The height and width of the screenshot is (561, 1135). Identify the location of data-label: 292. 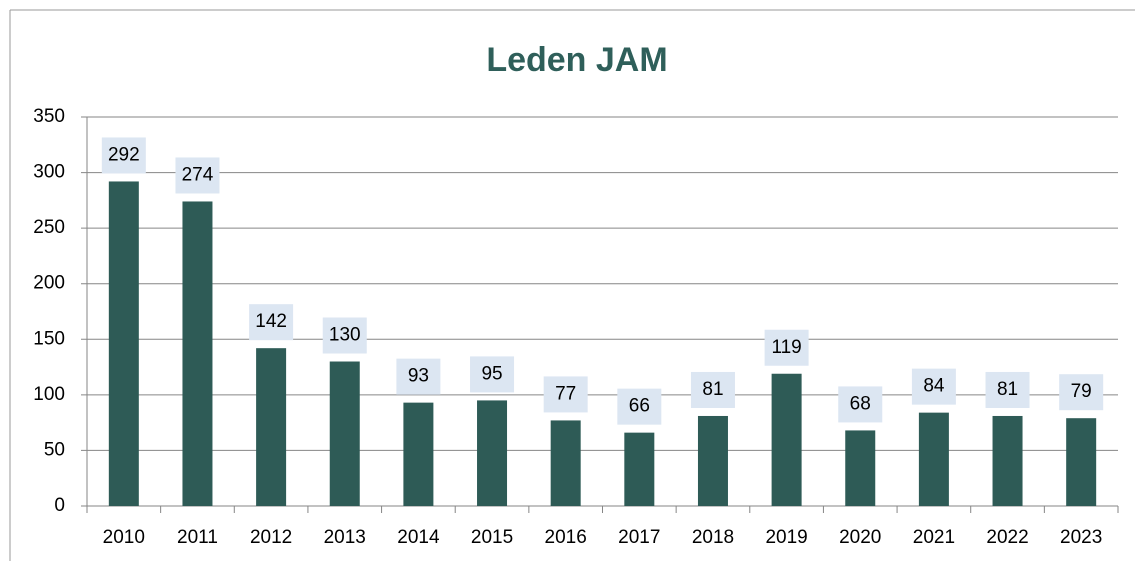
(124, 154).